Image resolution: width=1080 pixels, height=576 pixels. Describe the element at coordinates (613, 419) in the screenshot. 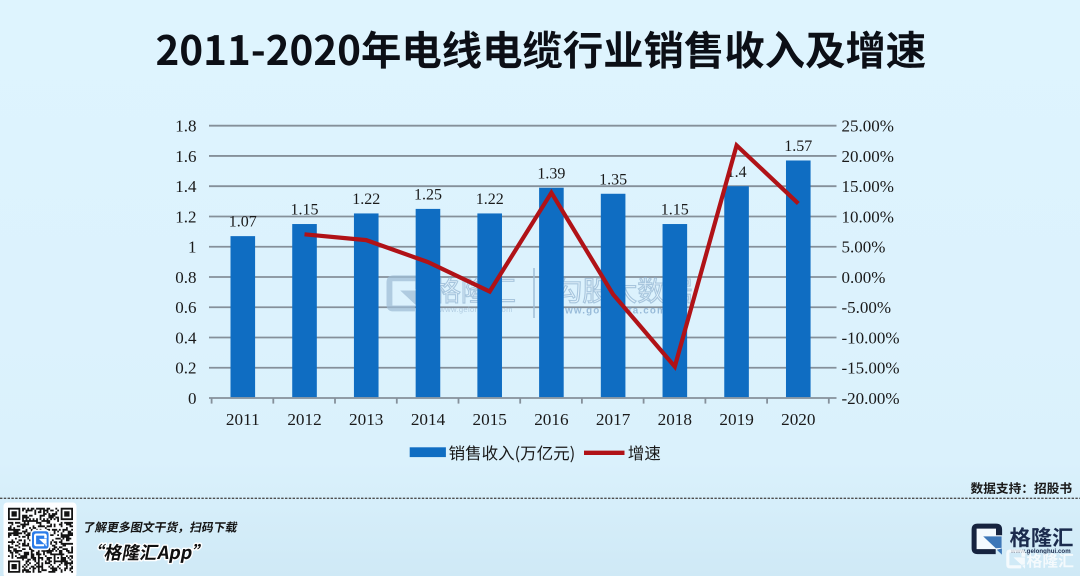

I see `svg-text: 2017` at that location.